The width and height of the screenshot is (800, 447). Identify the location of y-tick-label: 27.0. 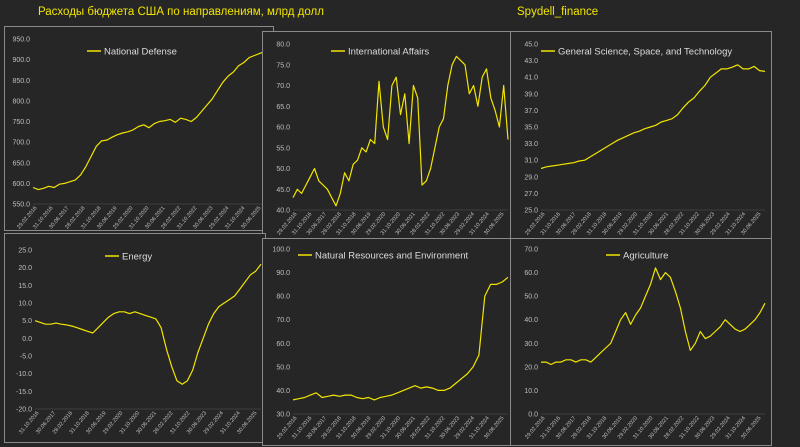
(531, 194).